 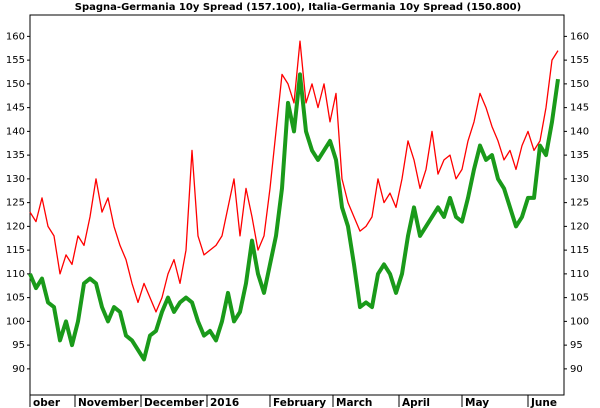 I want to click on y-tick-label: 135, so click(x=15, y=155).